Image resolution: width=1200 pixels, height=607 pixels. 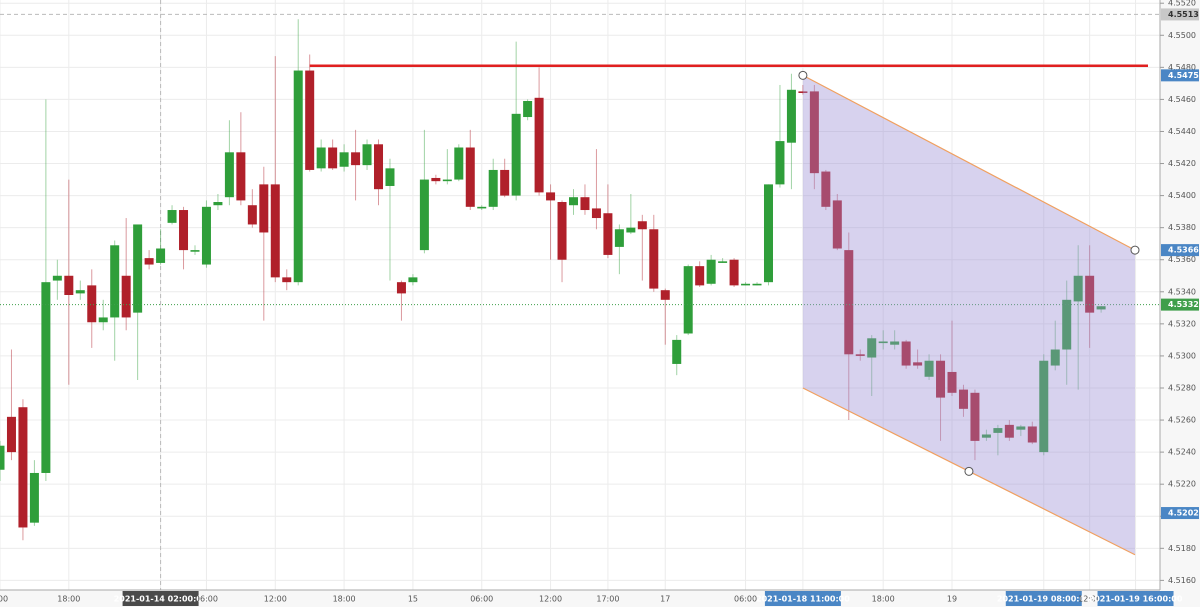 What do you see at coordinates (161, 599) in the screenshot?
I see `x-tick-label: 2021-01-14 02:00:00` at bounding box center [161, 599].